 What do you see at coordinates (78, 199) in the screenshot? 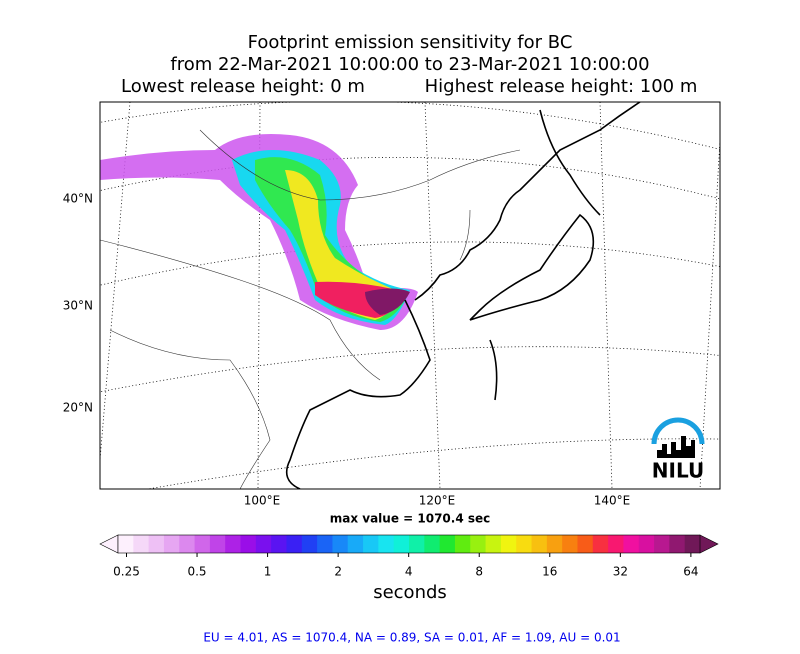
I see `lat-label: 40°N` at bounding box center [78, 199].